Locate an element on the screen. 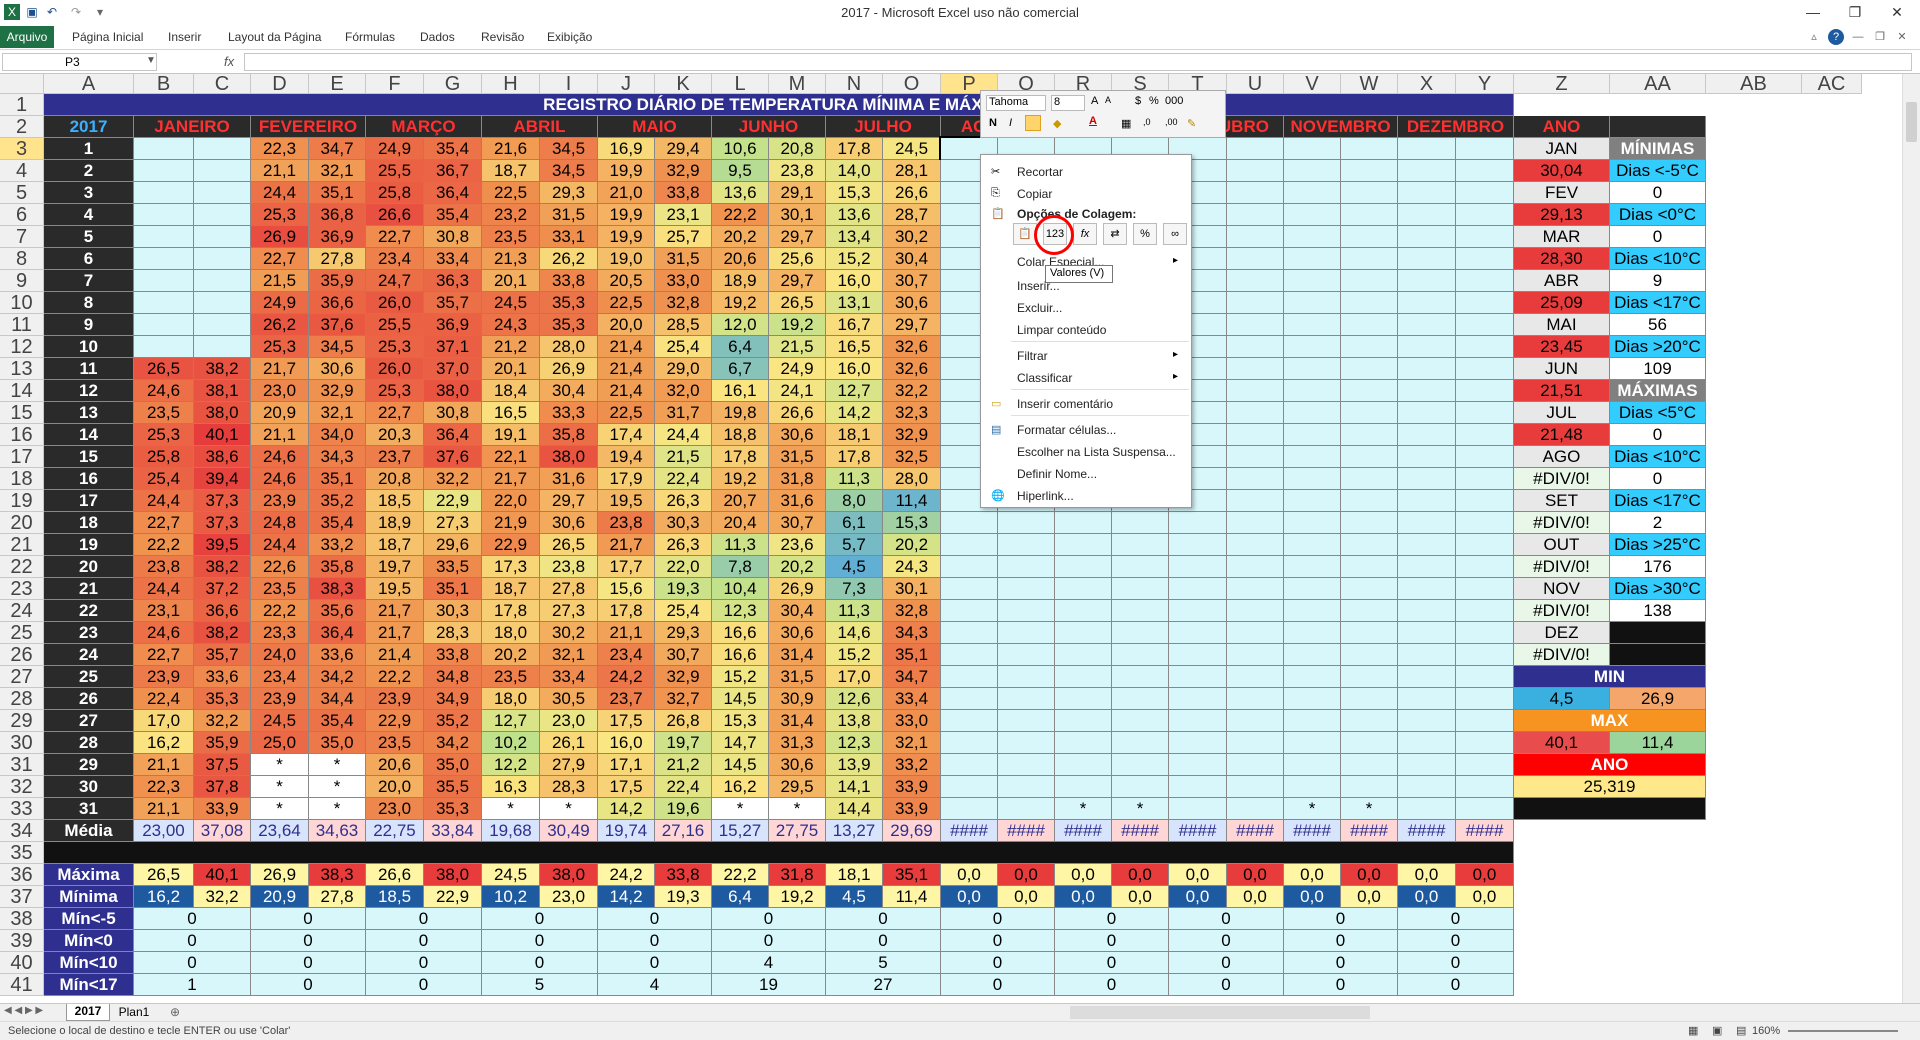  column-header-b: B is located at coordinates (164, 84).